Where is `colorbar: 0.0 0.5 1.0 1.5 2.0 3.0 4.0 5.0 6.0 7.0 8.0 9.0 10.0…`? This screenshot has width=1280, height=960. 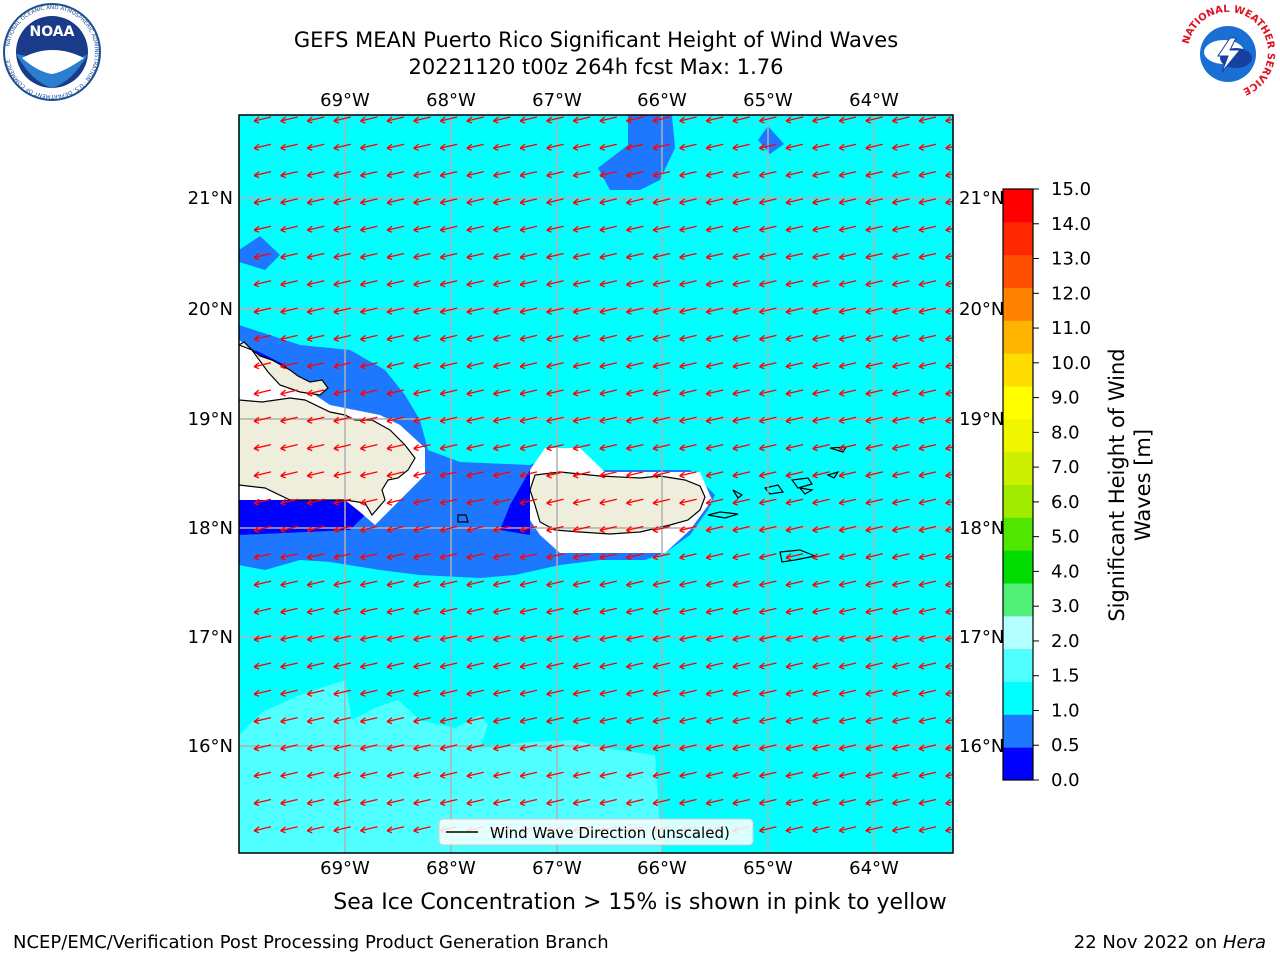
colorbar: 0.0 0.5 1.0 1.5 2.0 3.0 4.0 5.0 6.0 7.0 8.0 9.0 10.0… is located at coordinates (1046, 485).